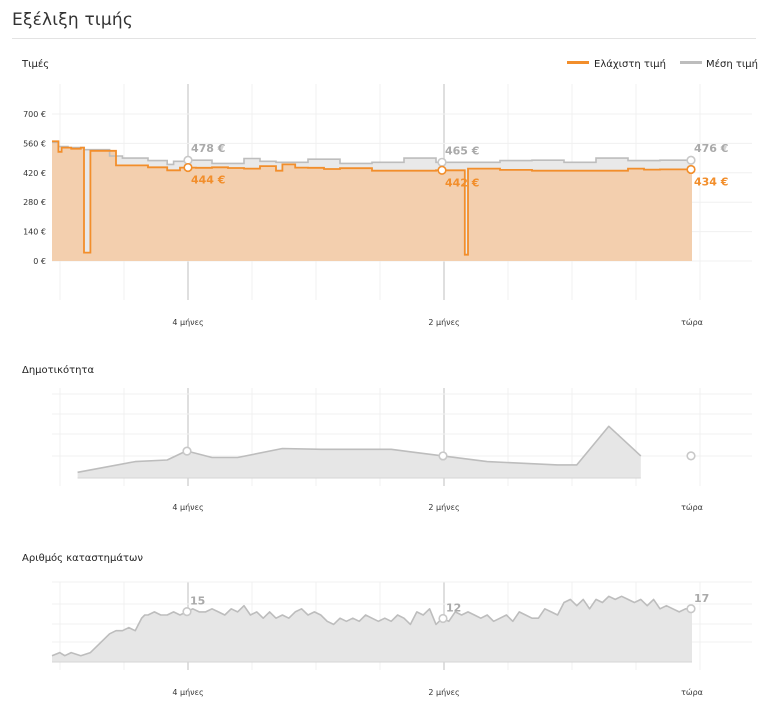 The image size is (764, 720). I want to click on legend-swatch-avg, so click(691, 62).